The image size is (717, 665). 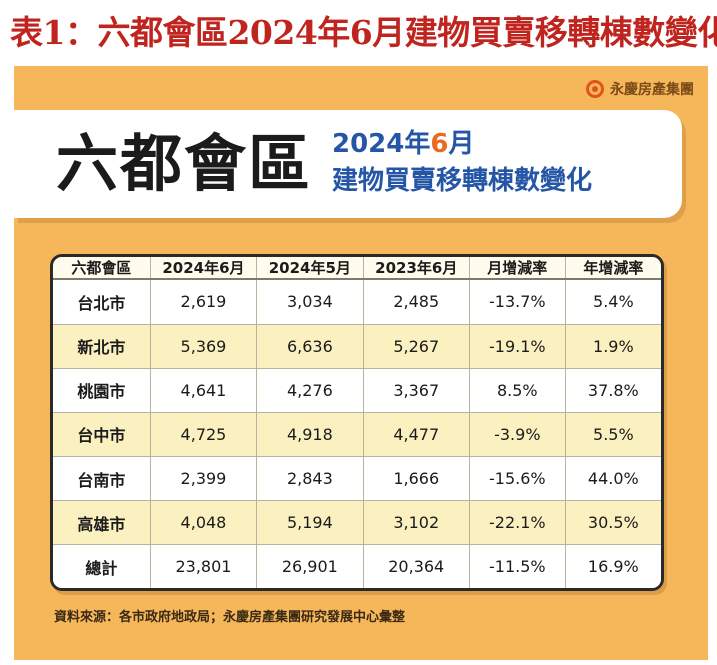 I want to click on value-cell: 4,048, so click(x=204, y=523).